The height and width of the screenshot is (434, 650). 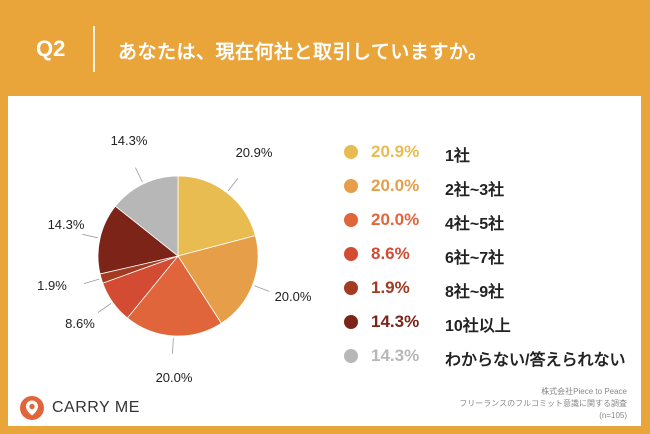 I want to click on question-number: Q2, so click(x=51, y=48).